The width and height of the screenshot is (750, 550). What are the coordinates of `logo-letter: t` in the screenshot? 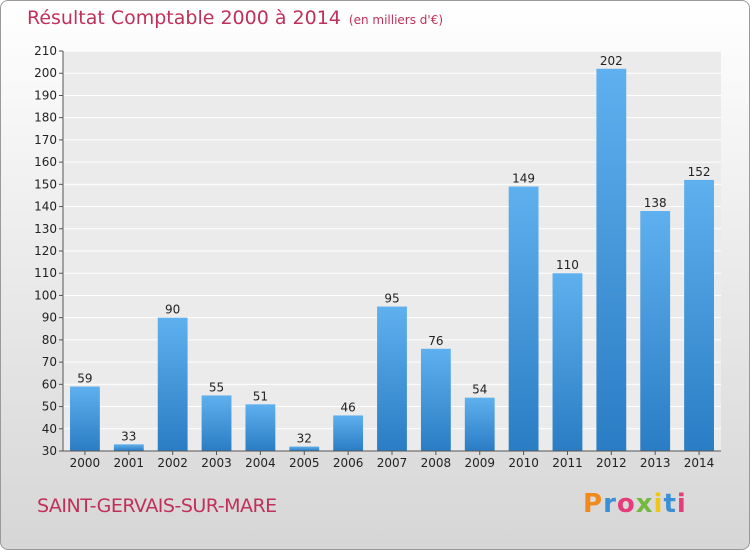 It's located at (670, 504).